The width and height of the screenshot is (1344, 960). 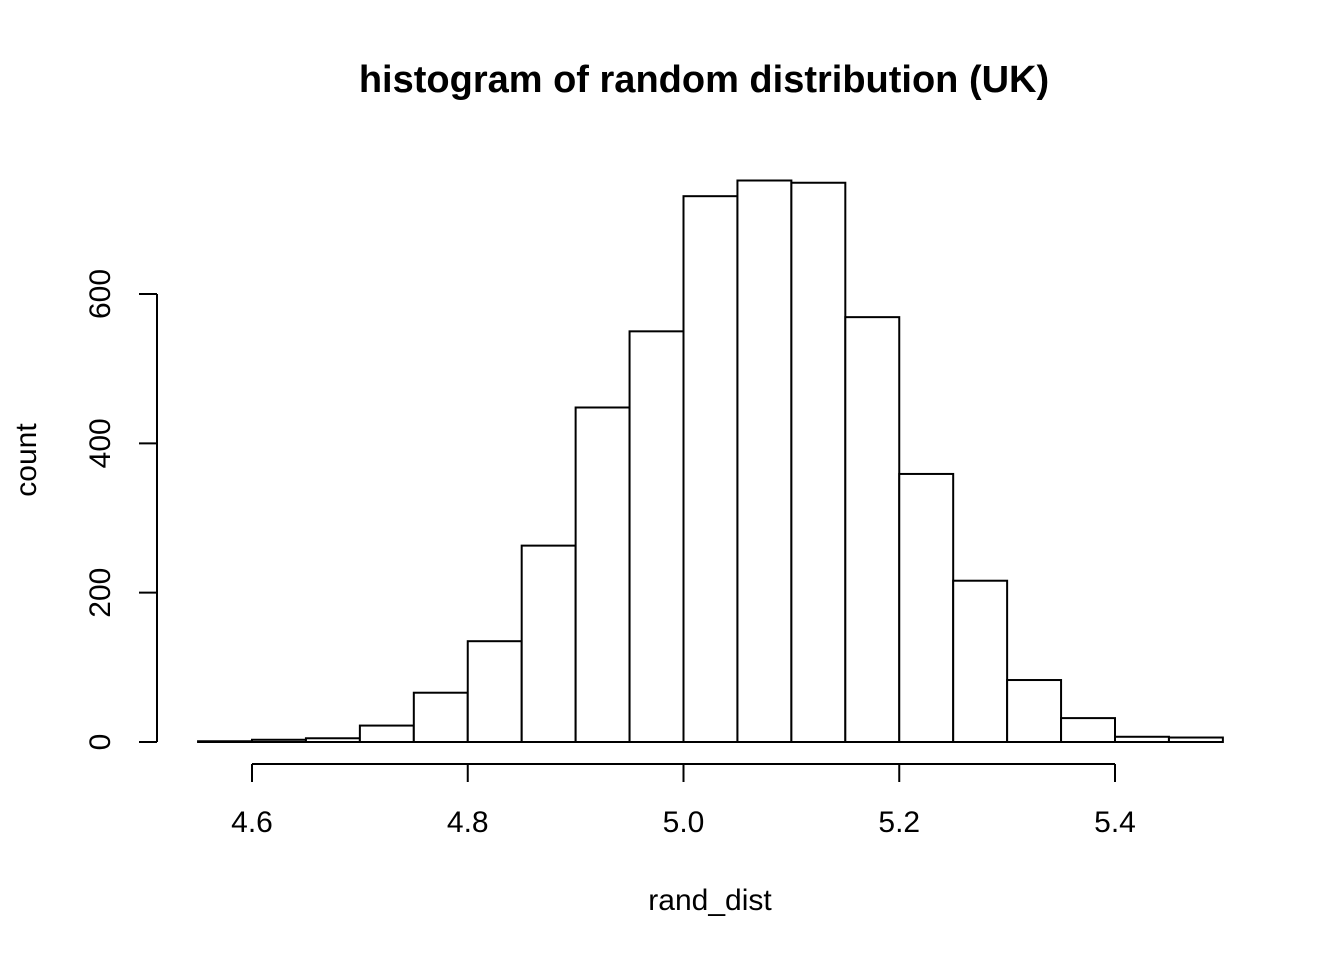 What do you see at coordinates (683, 801) in the screenshot?
I see `x-axis: 4.6 4.8 5.0 5.2 5.4` at bounding box center [683, 801].